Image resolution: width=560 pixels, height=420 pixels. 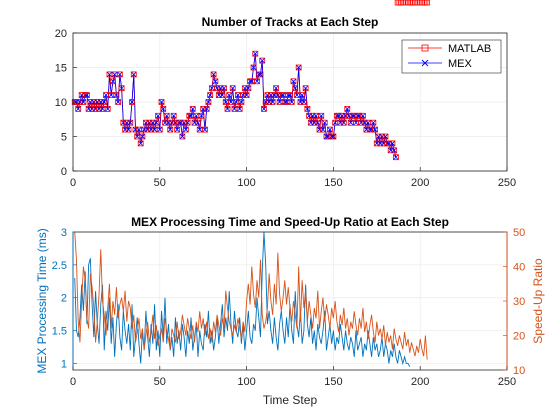 What do you see at coordinates (519, 268) in the screenshot?
I see `right-y-tick-label: 40` at bounding box center [519, 268].